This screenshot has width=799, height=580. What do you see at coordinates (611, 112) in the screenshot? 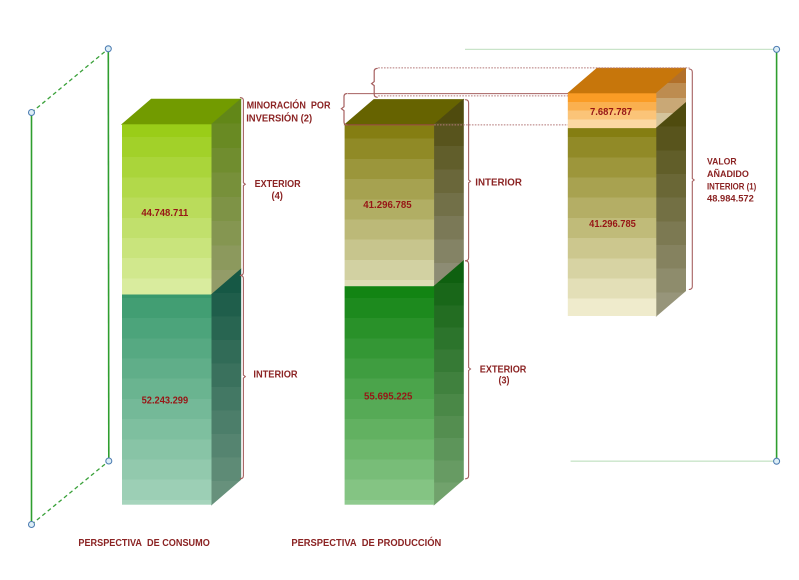
I see `svg-text: 7.687.787` at bounding box center [611, 112].